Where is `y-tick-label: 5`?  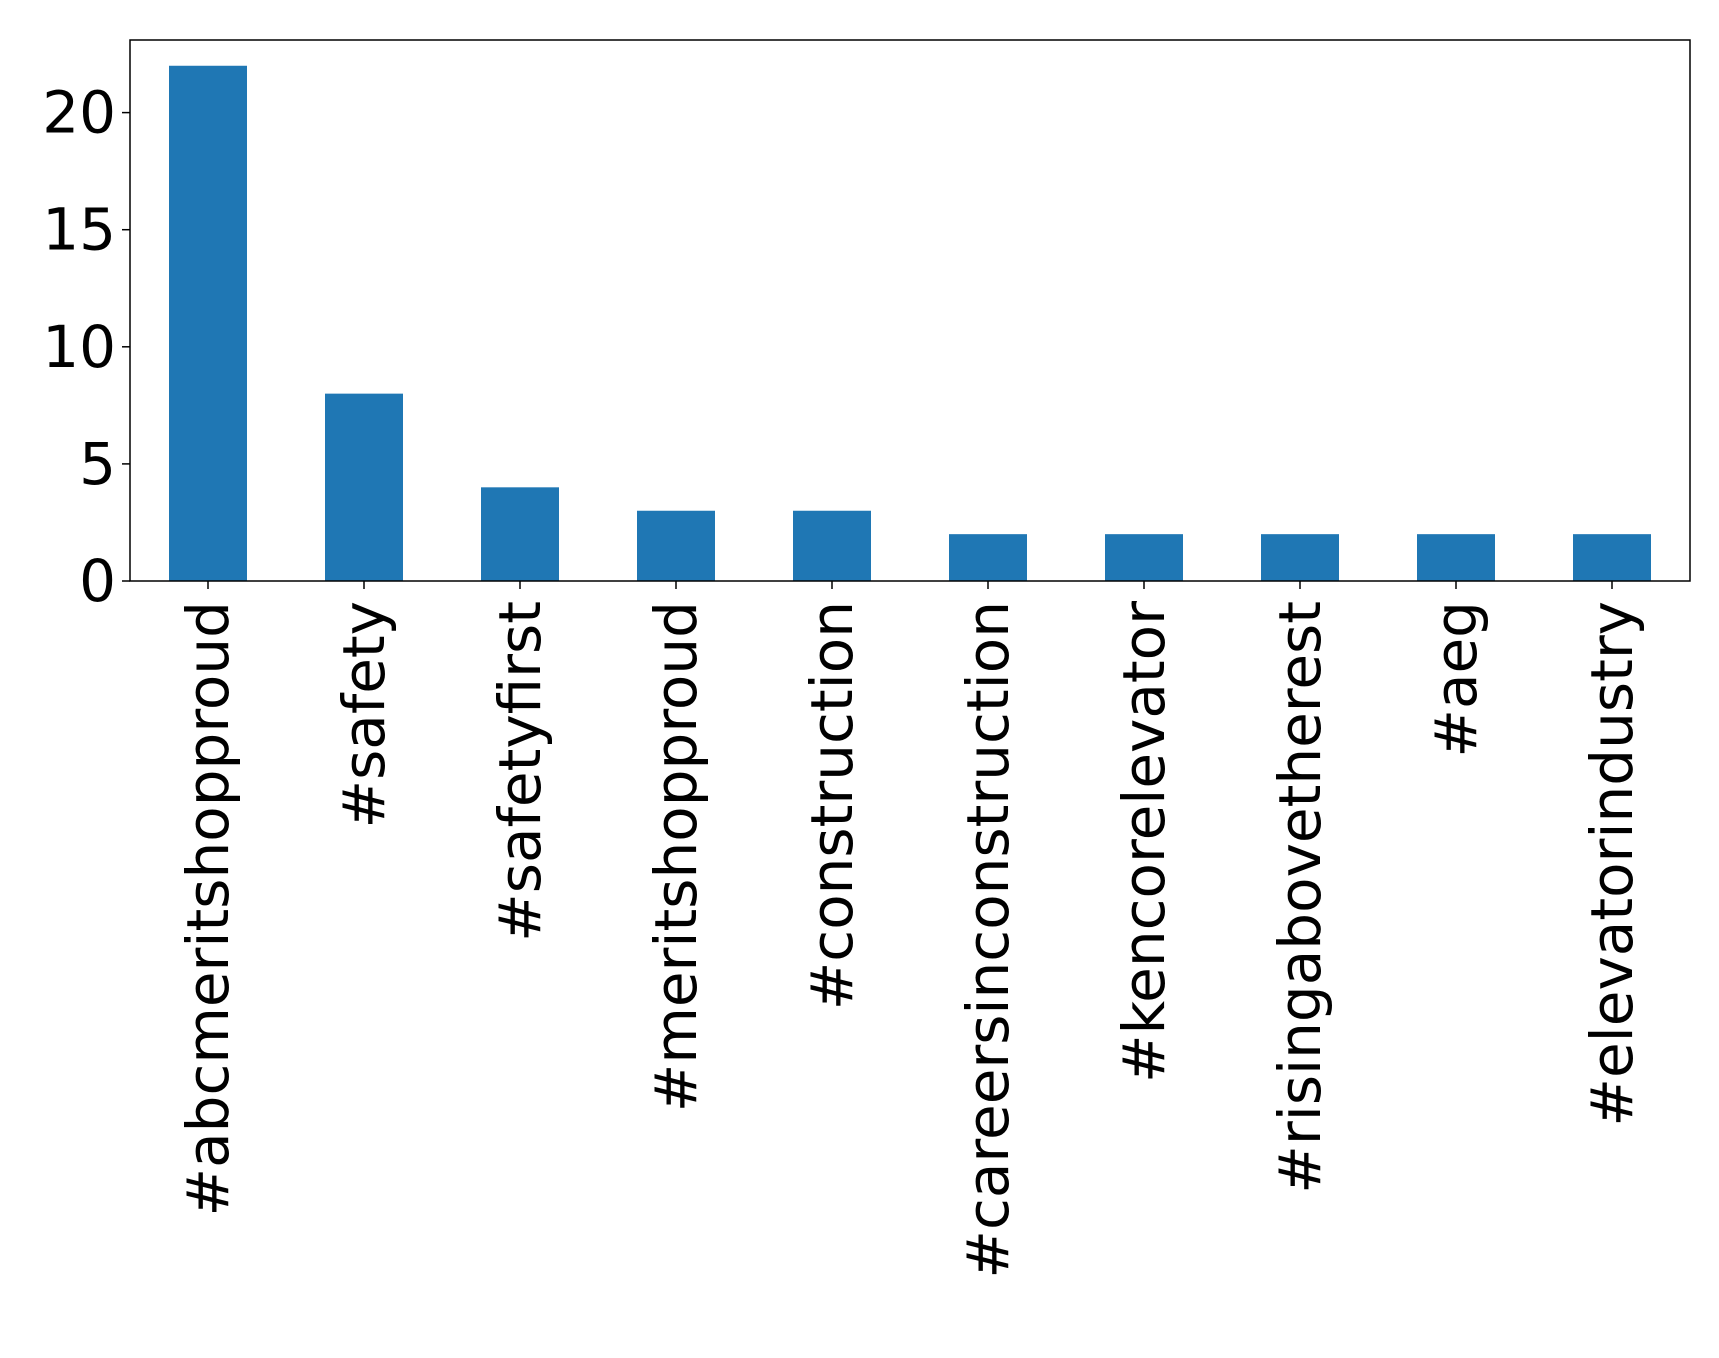
y-tick-label: 5 is located at coordinates (97, 464).